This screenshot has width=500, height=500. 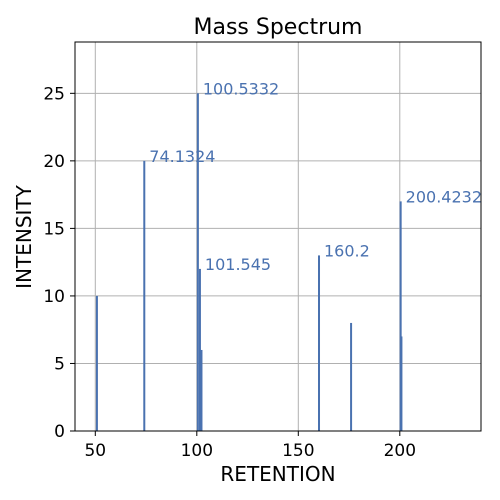 I want to click on x-tick-label: 50, so click(x=95, y=451).